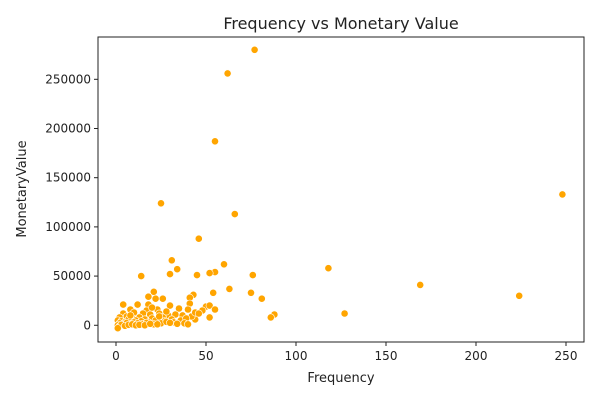  I want to click on y-tick-label: 200000, so click(68, 129).